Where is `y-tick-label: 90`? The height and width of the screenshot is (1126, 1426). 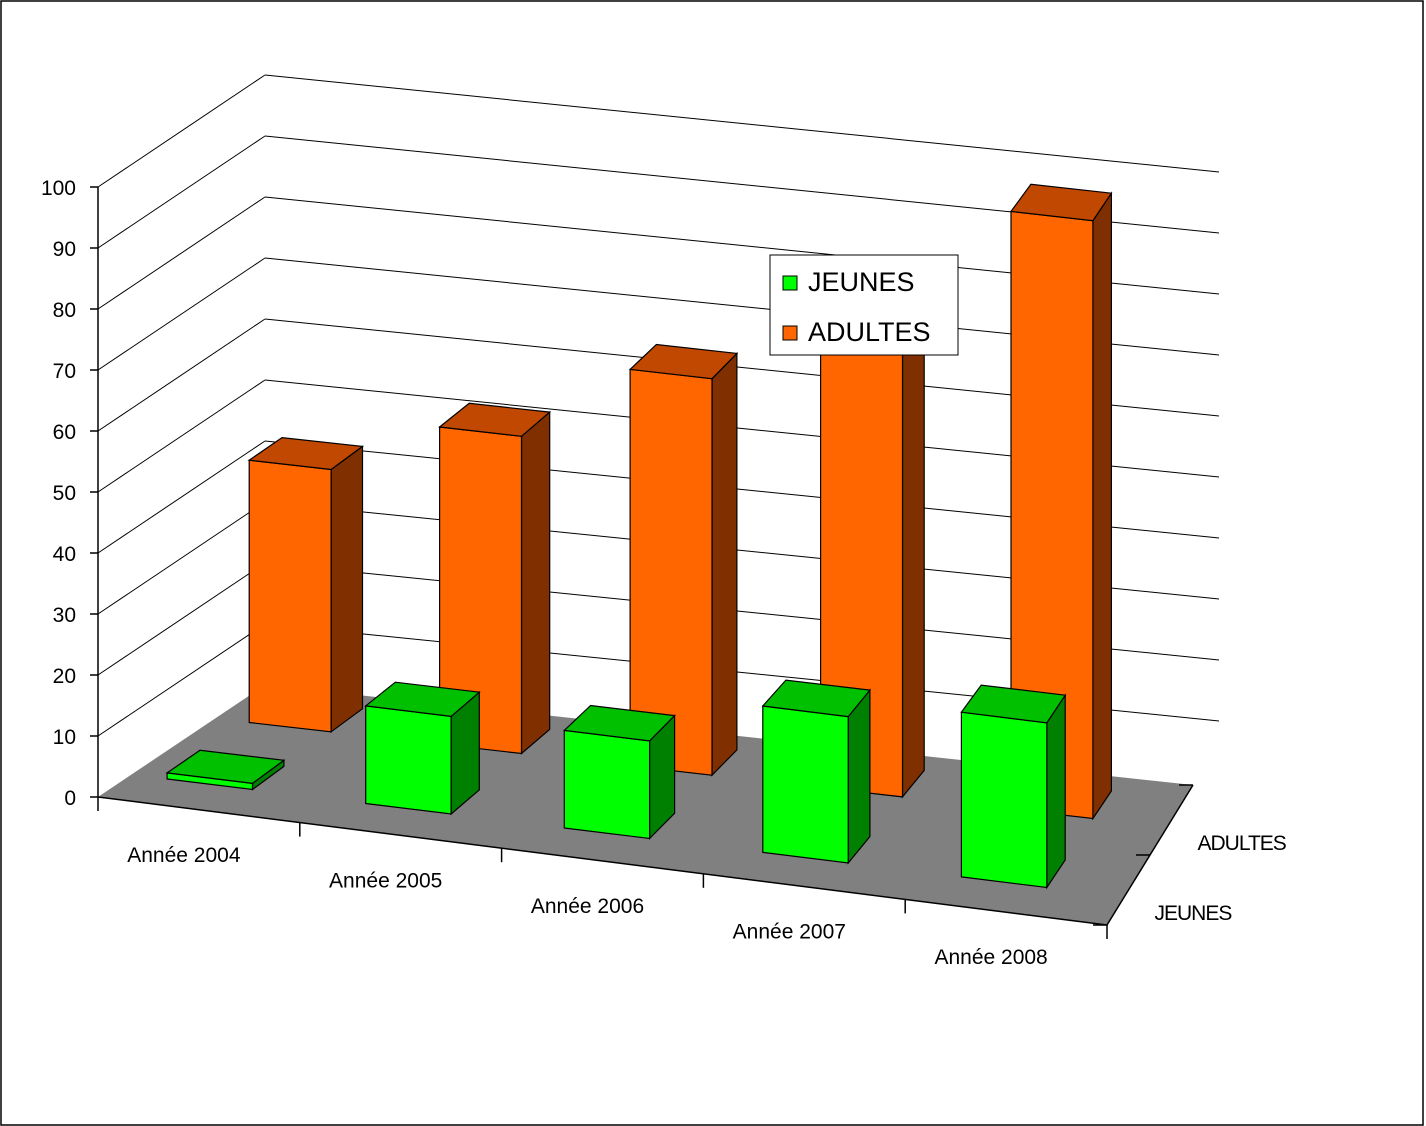
y-tick-label: 90 is located at coordinates (64, 249).